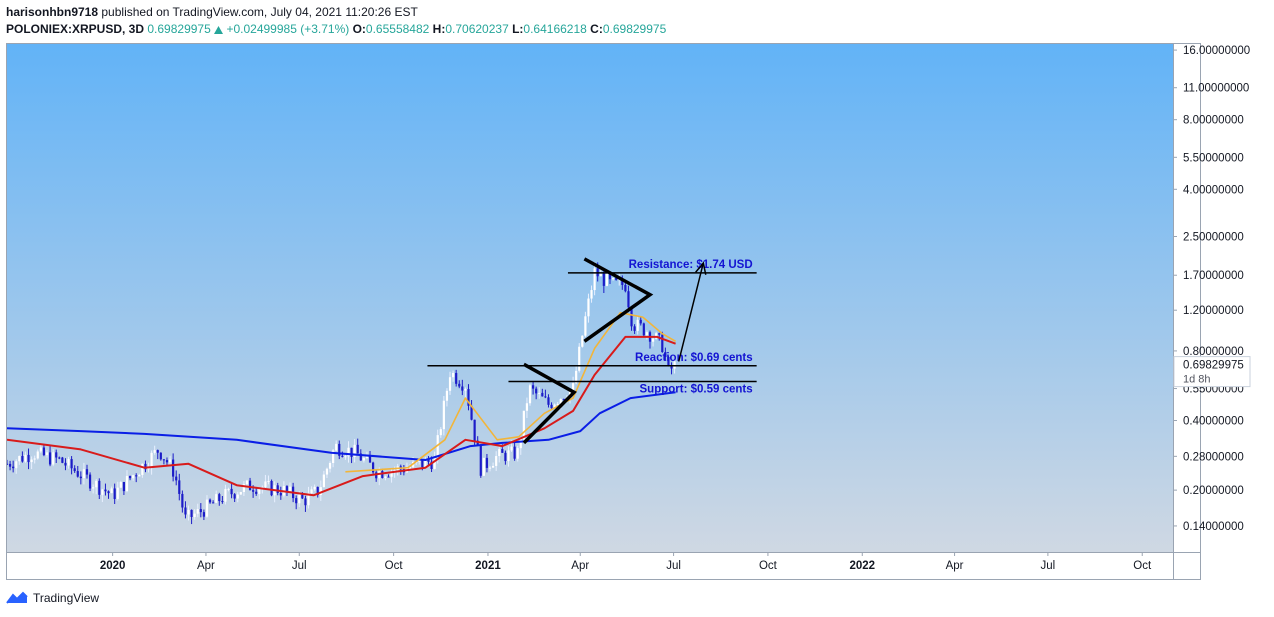  What do you see at coordinates (1212, 372) in the screenshot?
I see `last-price-box` at bounding box center [1212, 372].